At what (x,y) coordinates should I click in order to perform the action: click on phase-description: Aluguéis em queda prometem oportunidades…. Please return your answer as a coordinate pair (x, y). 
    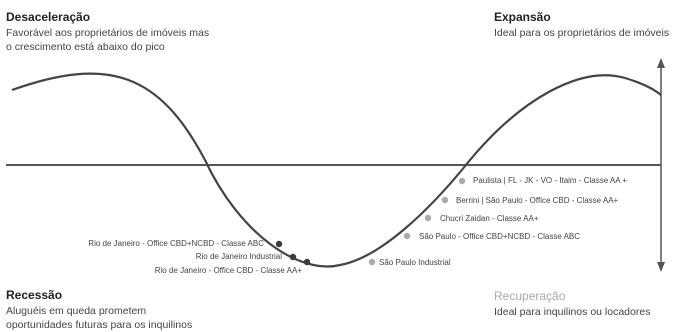
    Looking at the image, I should click on (156, 318).